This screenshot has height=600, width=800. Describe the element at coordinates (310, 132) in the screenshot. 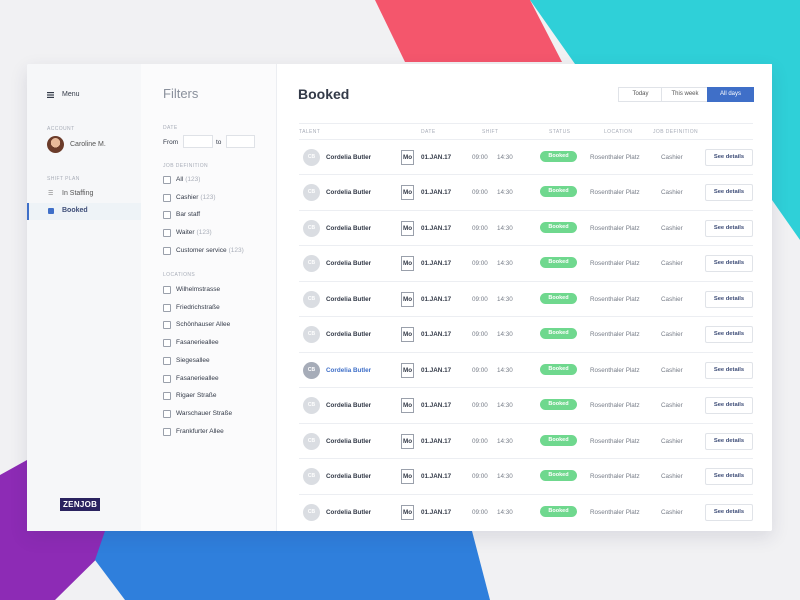

I see `column-header: TALENT` at that location.